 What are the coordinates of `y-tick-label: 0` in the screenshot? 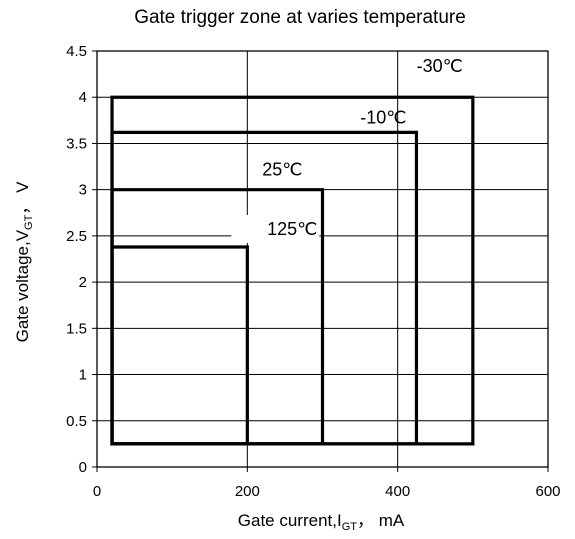 It's located at (83, 467).